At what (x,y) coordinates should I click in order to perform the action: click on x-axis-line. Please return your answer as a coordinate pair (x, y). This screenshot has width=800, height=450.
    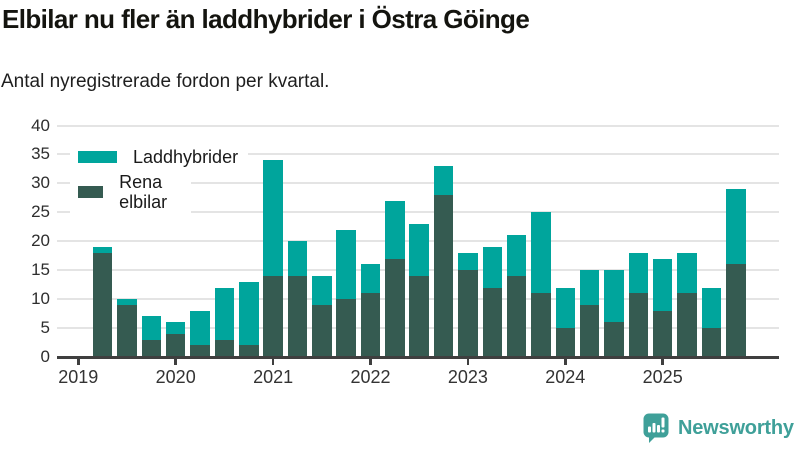
    Looking at the image, I should click on (418, 357).